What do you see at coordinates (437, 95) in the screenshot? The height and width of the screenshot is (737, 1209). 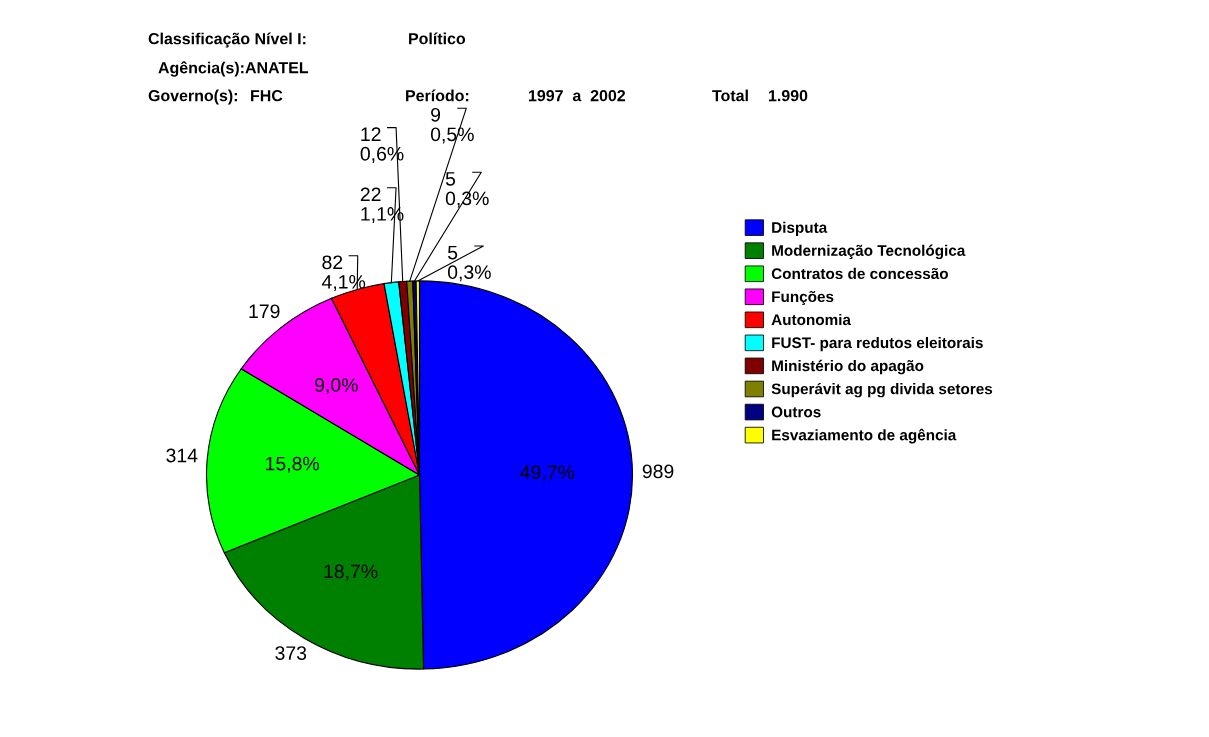 I see `text: Período:` at bounding box center [437, 95].